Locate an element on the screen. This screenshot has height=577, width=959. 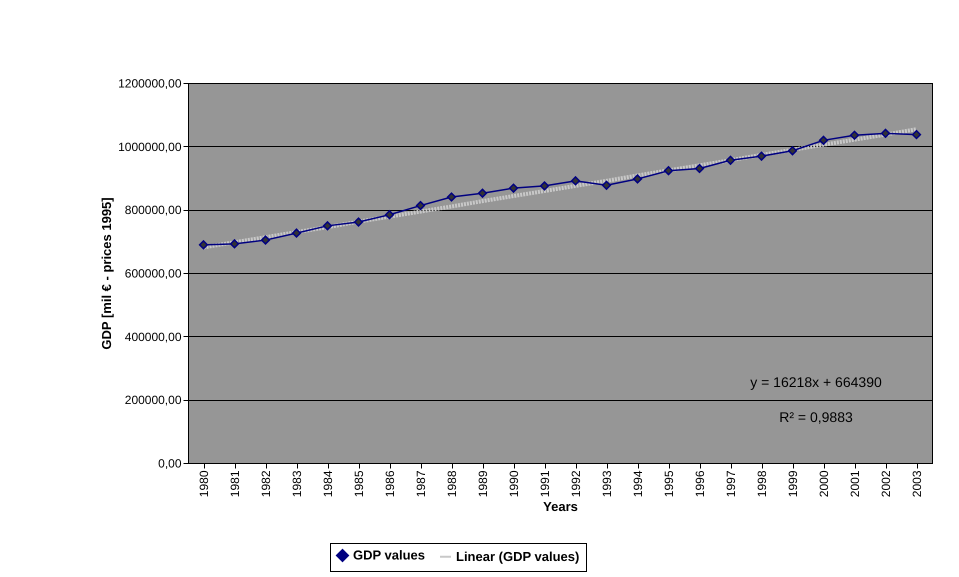
x-tick-label: 1996 is located at coordinates (700, 484).